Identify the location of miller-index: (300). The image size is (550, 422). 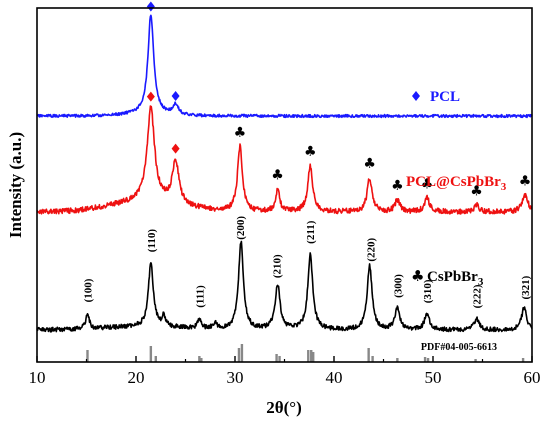
(398, 286).